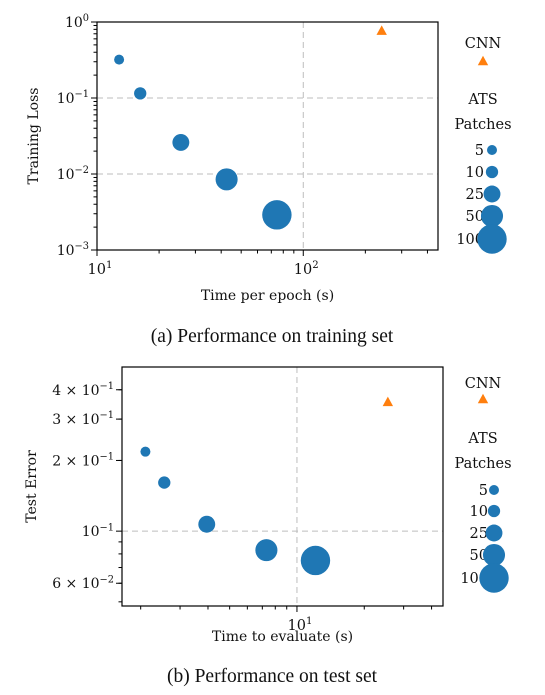 Image resolution: width=545 pixels, height=695 pixels. Describe the element at coordinates (272, 676) in the screenshot. I see `figure-caption: (b) Performance on test set` at that location.